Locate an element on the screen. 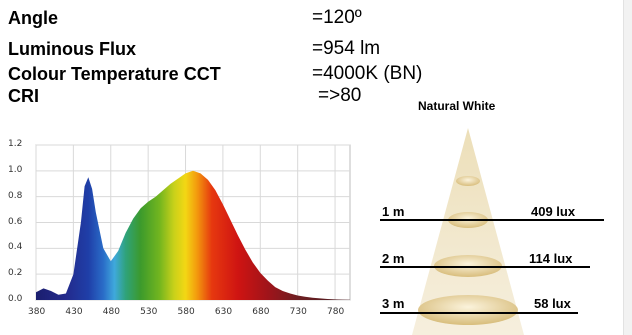 This screenshot has width=632, height=335. x-tick-label: 680 is located at coordinates (261, 312).